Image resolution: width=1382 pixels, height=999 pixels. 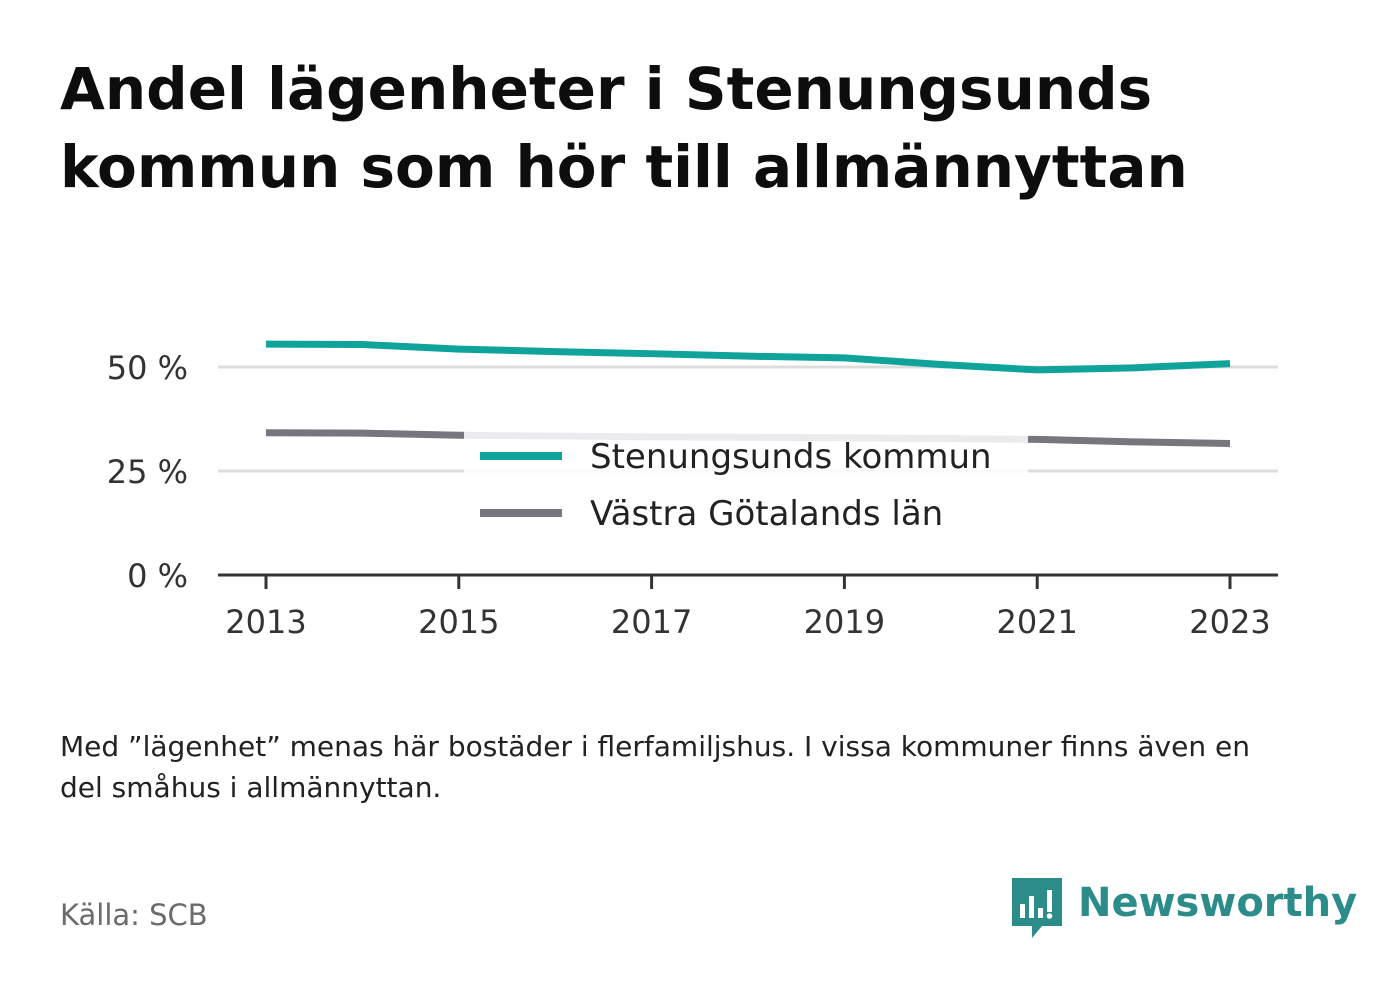 What do you see at coordinates (747, 622) in the screenshot?
I see `x-axis-tick-labels: 2013 2015 2017 2019 2021 2023` at bounding box center [747, 622].